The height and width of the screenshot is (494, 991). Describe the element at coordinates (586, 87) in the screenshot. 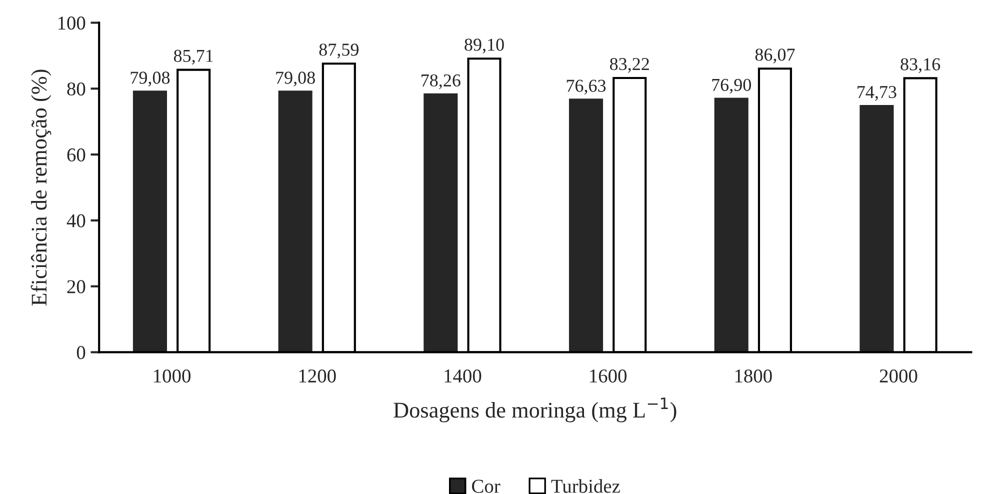

I see `data-label: 76,63` at that location.